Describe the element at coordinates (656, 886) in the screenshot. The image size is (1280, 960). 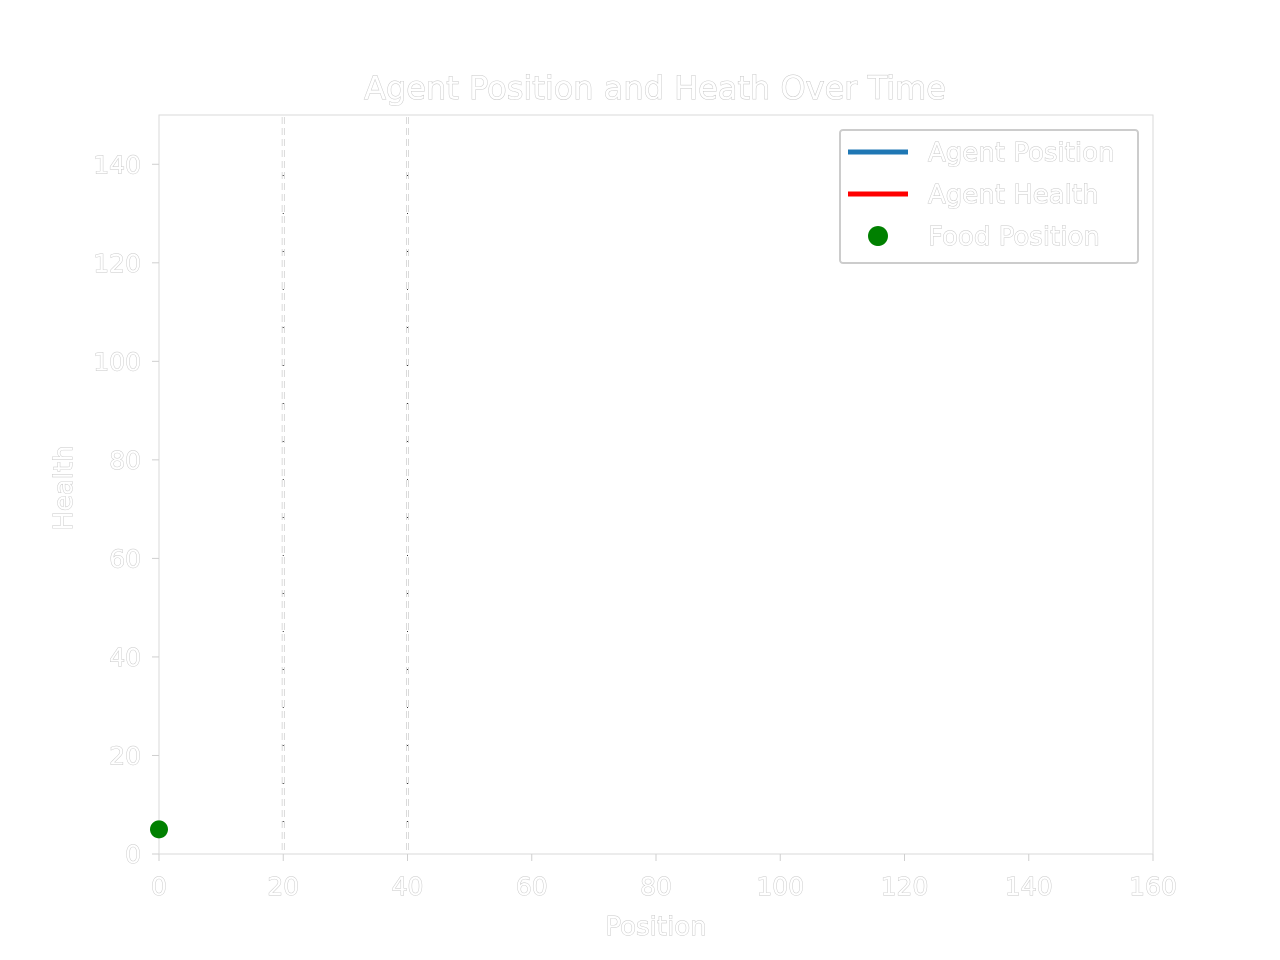
I see `x-tick-label: 80` at that location.